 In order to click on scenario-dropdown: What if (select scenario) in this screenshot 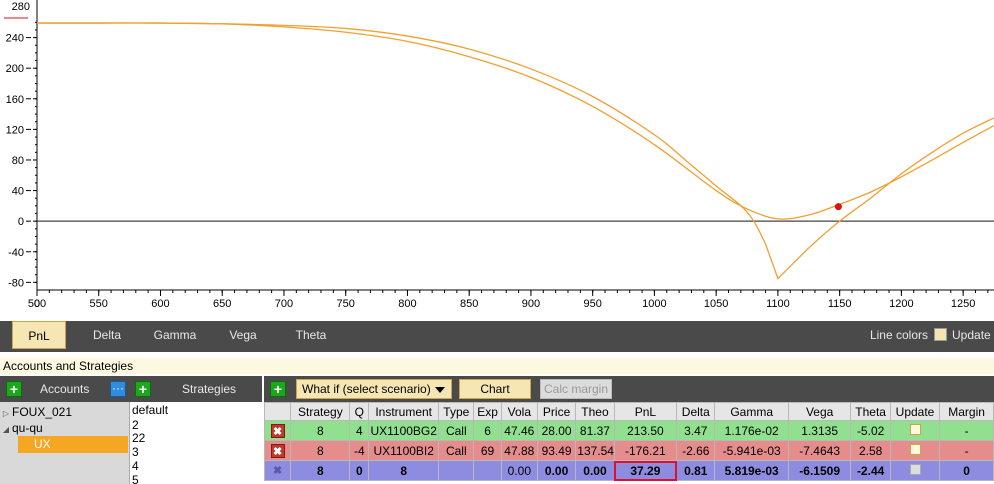, I will do `click(374, 389)`.